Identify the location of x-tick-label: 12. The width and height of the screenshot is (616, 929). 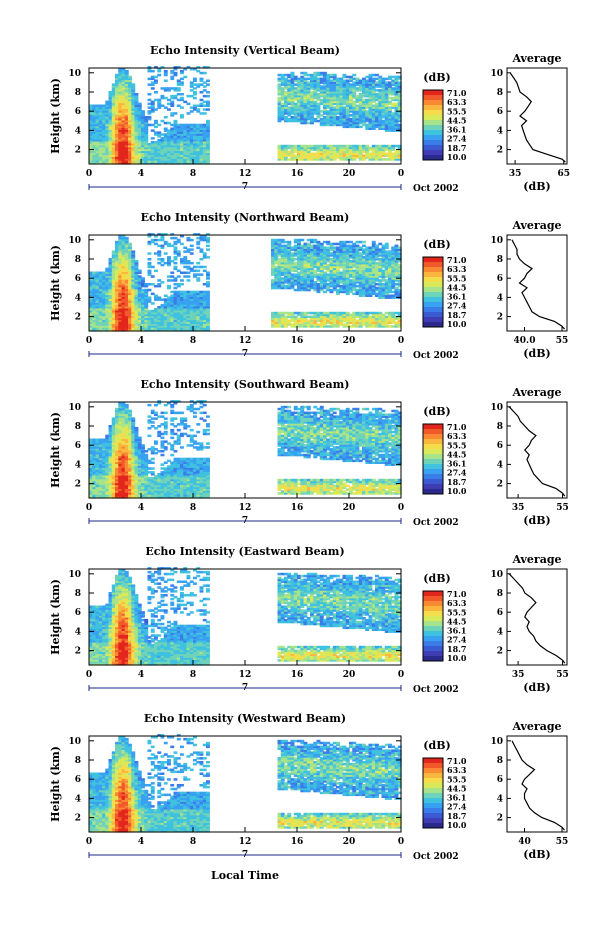
(245, 174).